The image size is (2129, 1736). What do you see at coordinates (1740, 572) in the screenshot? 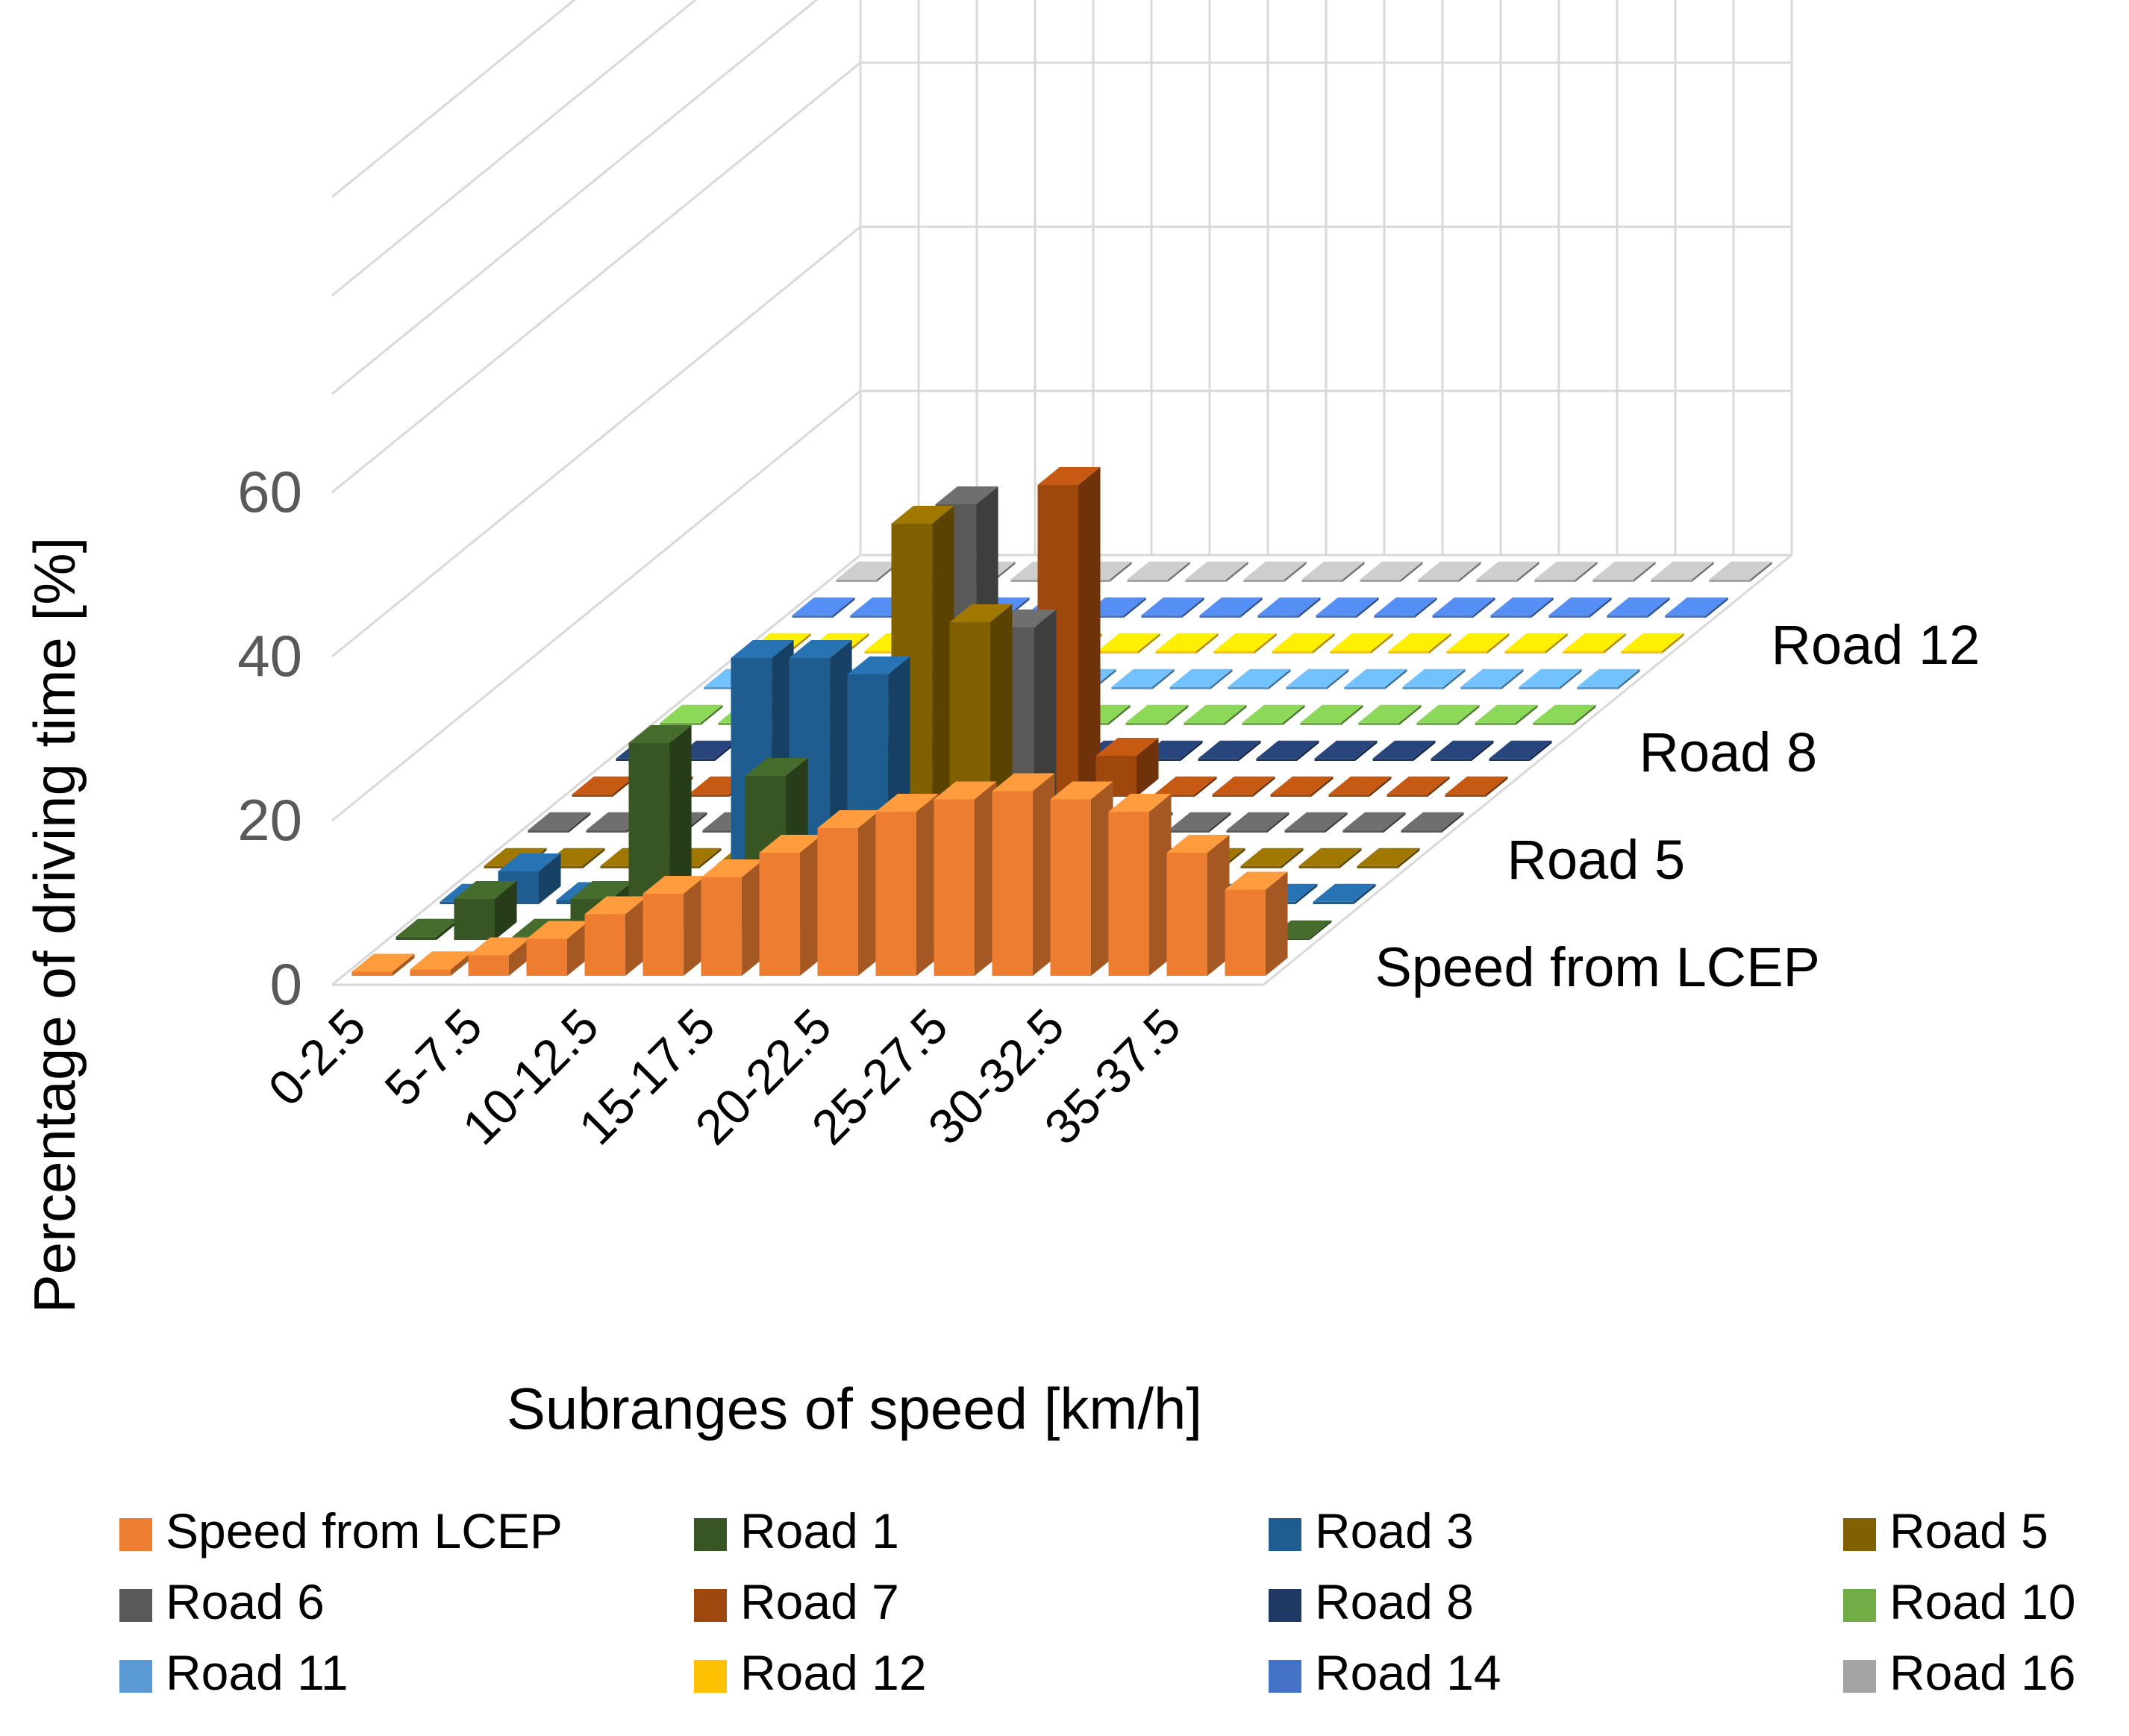
I see `bar-road-16-37.5-40` at bounding box center [1740, 572].